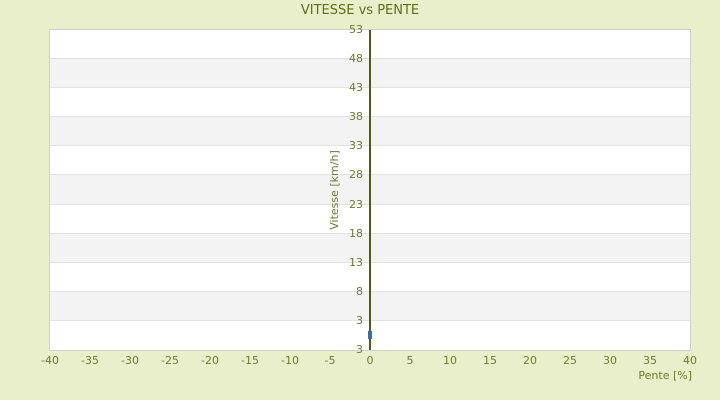 The width and height of the screenshot is (720, 400). Describe the element at coordinates (450, 360) in the screenshot. I see `x-tick-label: 10` at that location.